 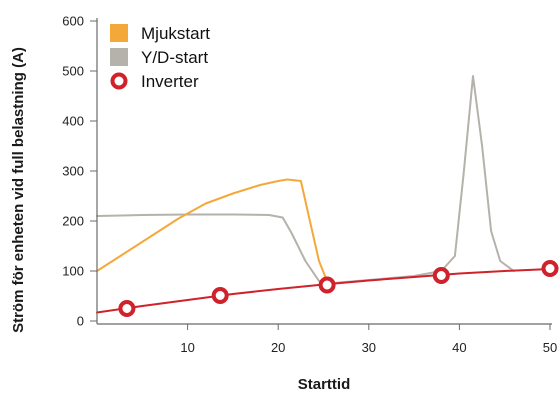 What do you see at coordinates (170, 81) in the screenshot?
I see `legend-label-inverter: Inverter` at bounding box center [170, 81].